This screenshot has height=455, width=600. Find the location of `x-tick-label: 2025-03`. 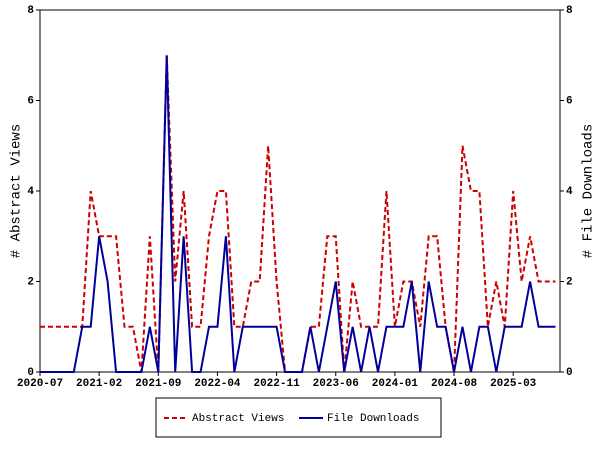

x-tick-label: 2025-03 is located at coordinates (513, 384).